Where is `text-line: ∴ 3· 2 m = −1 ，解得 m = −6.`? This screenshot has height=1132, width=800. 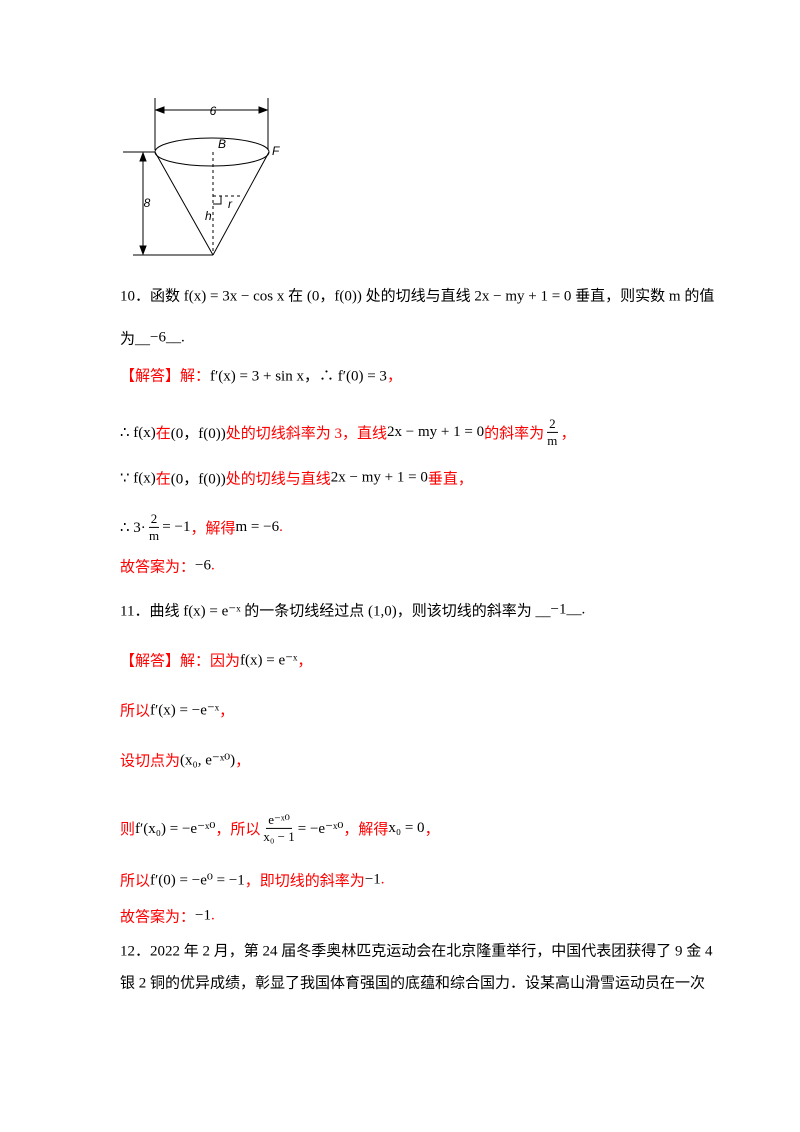
text-line: ∴ 3· 2 m = −1 ，解得 m = −6. is located at coordinates (201, 527).